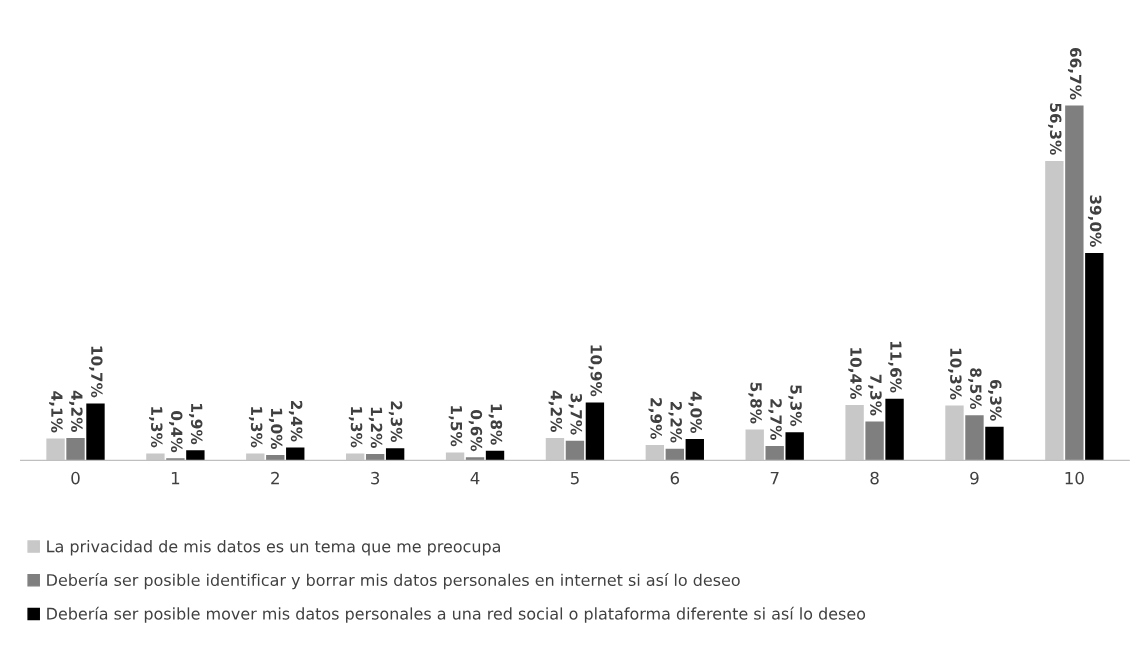  What do you see at coordinates (273, 548) in the screenshot?
I see `legend-label: La privacidad de mis datos es un tema que me preocupa` at bounding box center [273, 548].